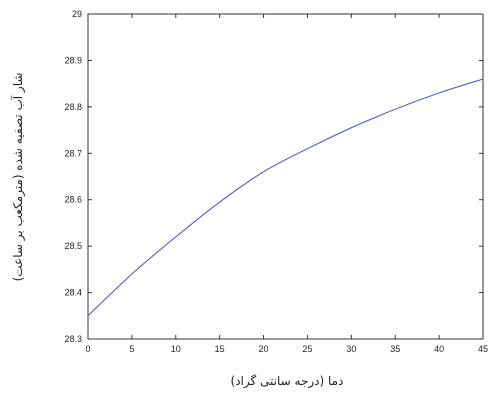  Describe the element at coordinates (264, 349) in the screenshot. I see `x-tick-label: 20` at that location.